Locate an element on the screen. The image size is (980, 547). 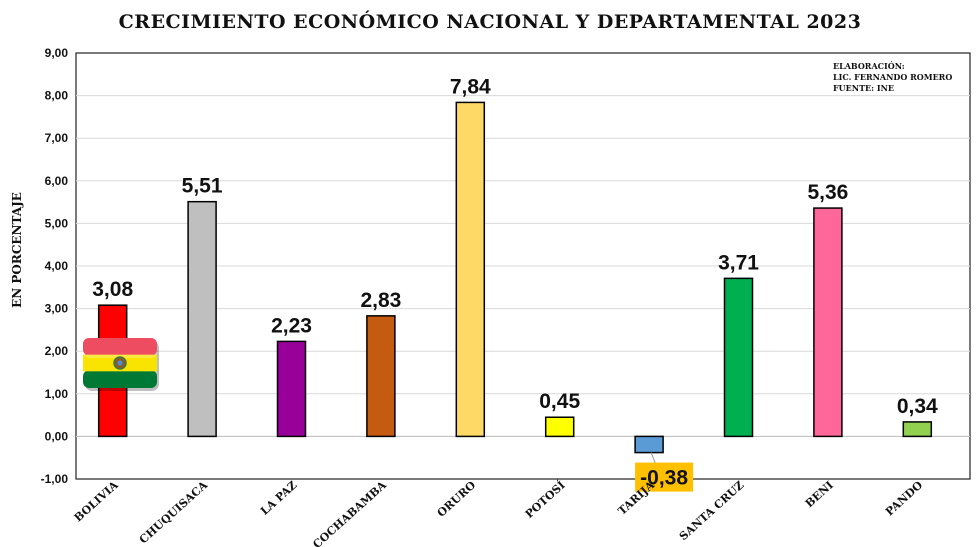
data-label: 5,36 is located at coordinates (827, 192).